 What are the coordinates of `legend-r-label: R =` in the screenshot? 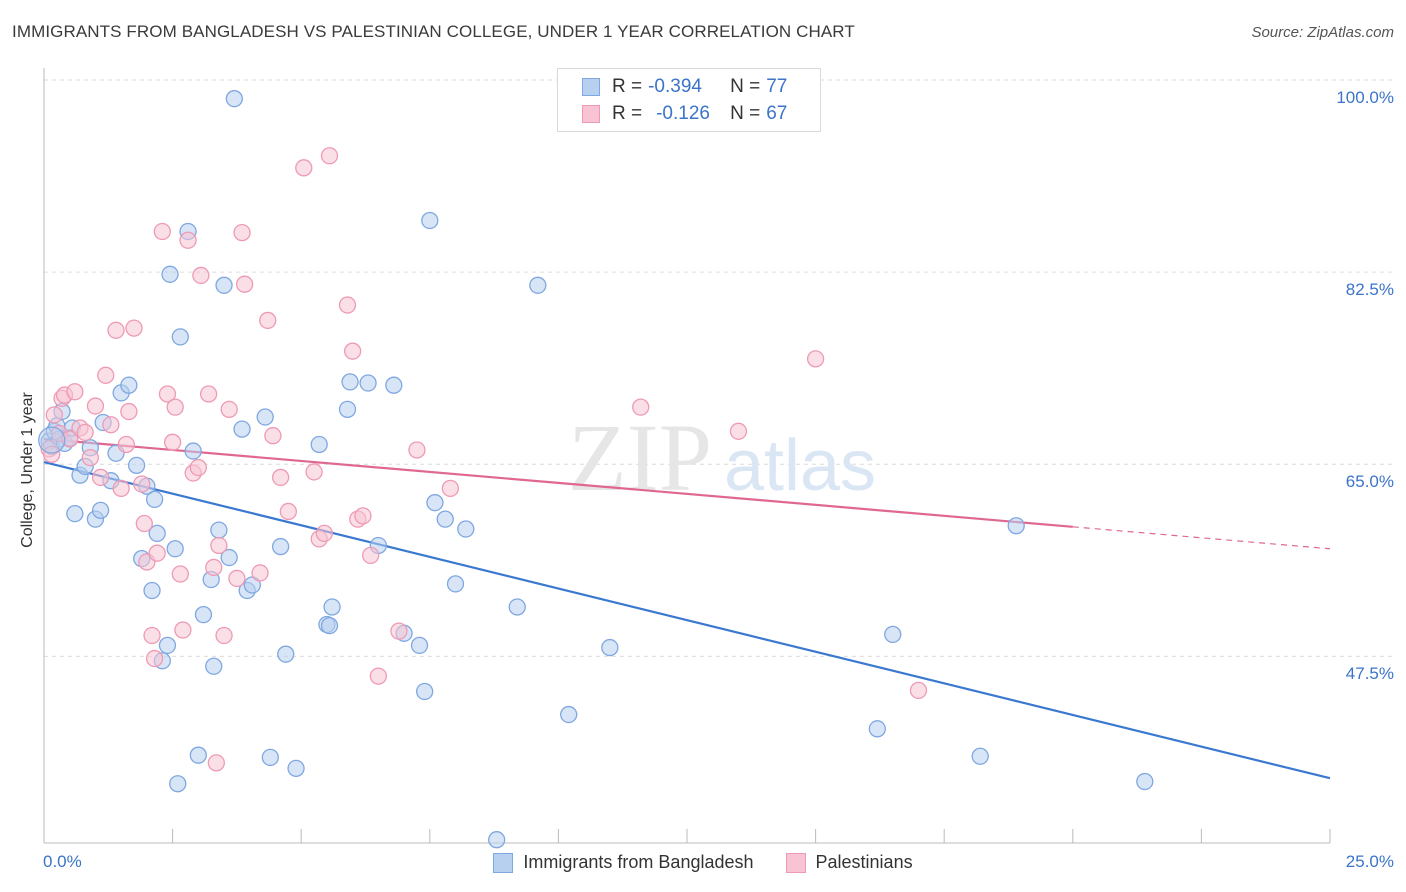 It's located at (627, 86).